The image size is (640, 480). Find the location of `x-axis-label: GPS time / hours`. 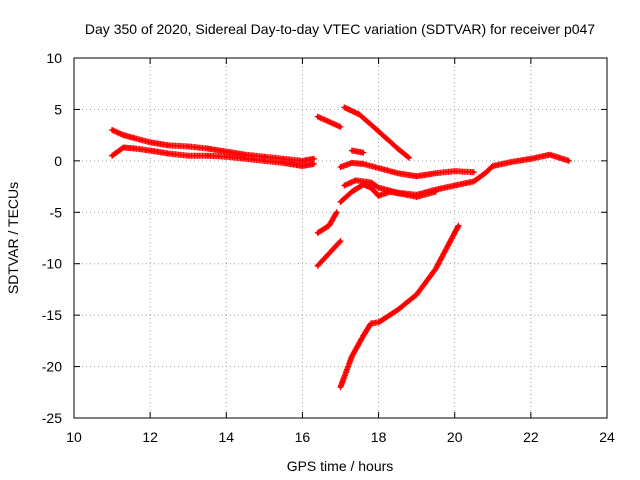

x-axis-label: GPS time / hours is located at coordinates (340, 466).